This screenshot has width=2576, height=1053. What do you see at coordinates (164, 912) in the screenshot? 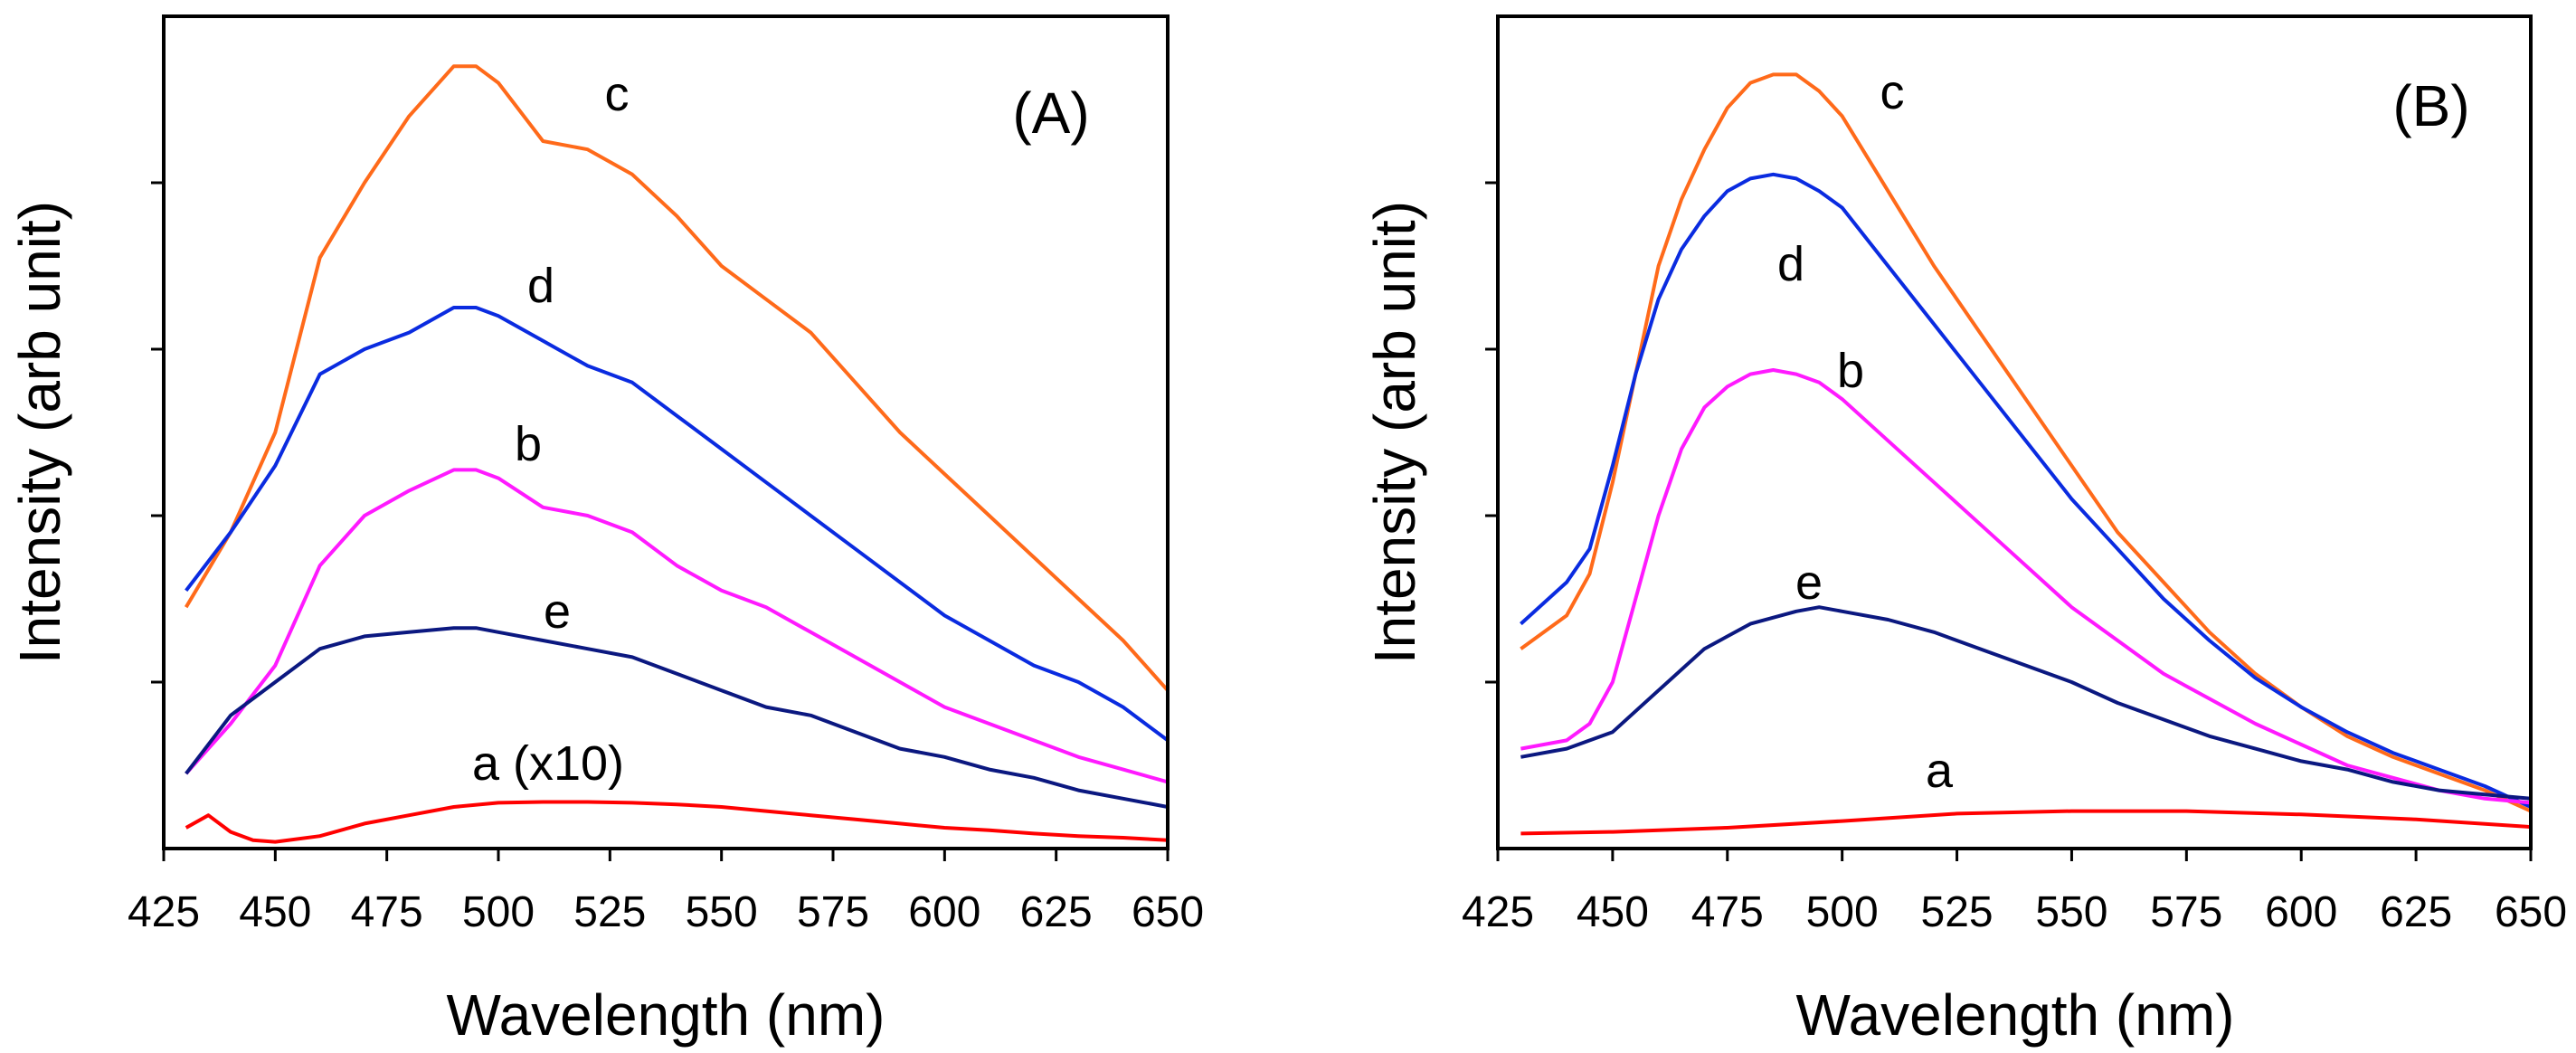
I see `panel-a-x-tick-label: 425` at bounding box center [164, 912].